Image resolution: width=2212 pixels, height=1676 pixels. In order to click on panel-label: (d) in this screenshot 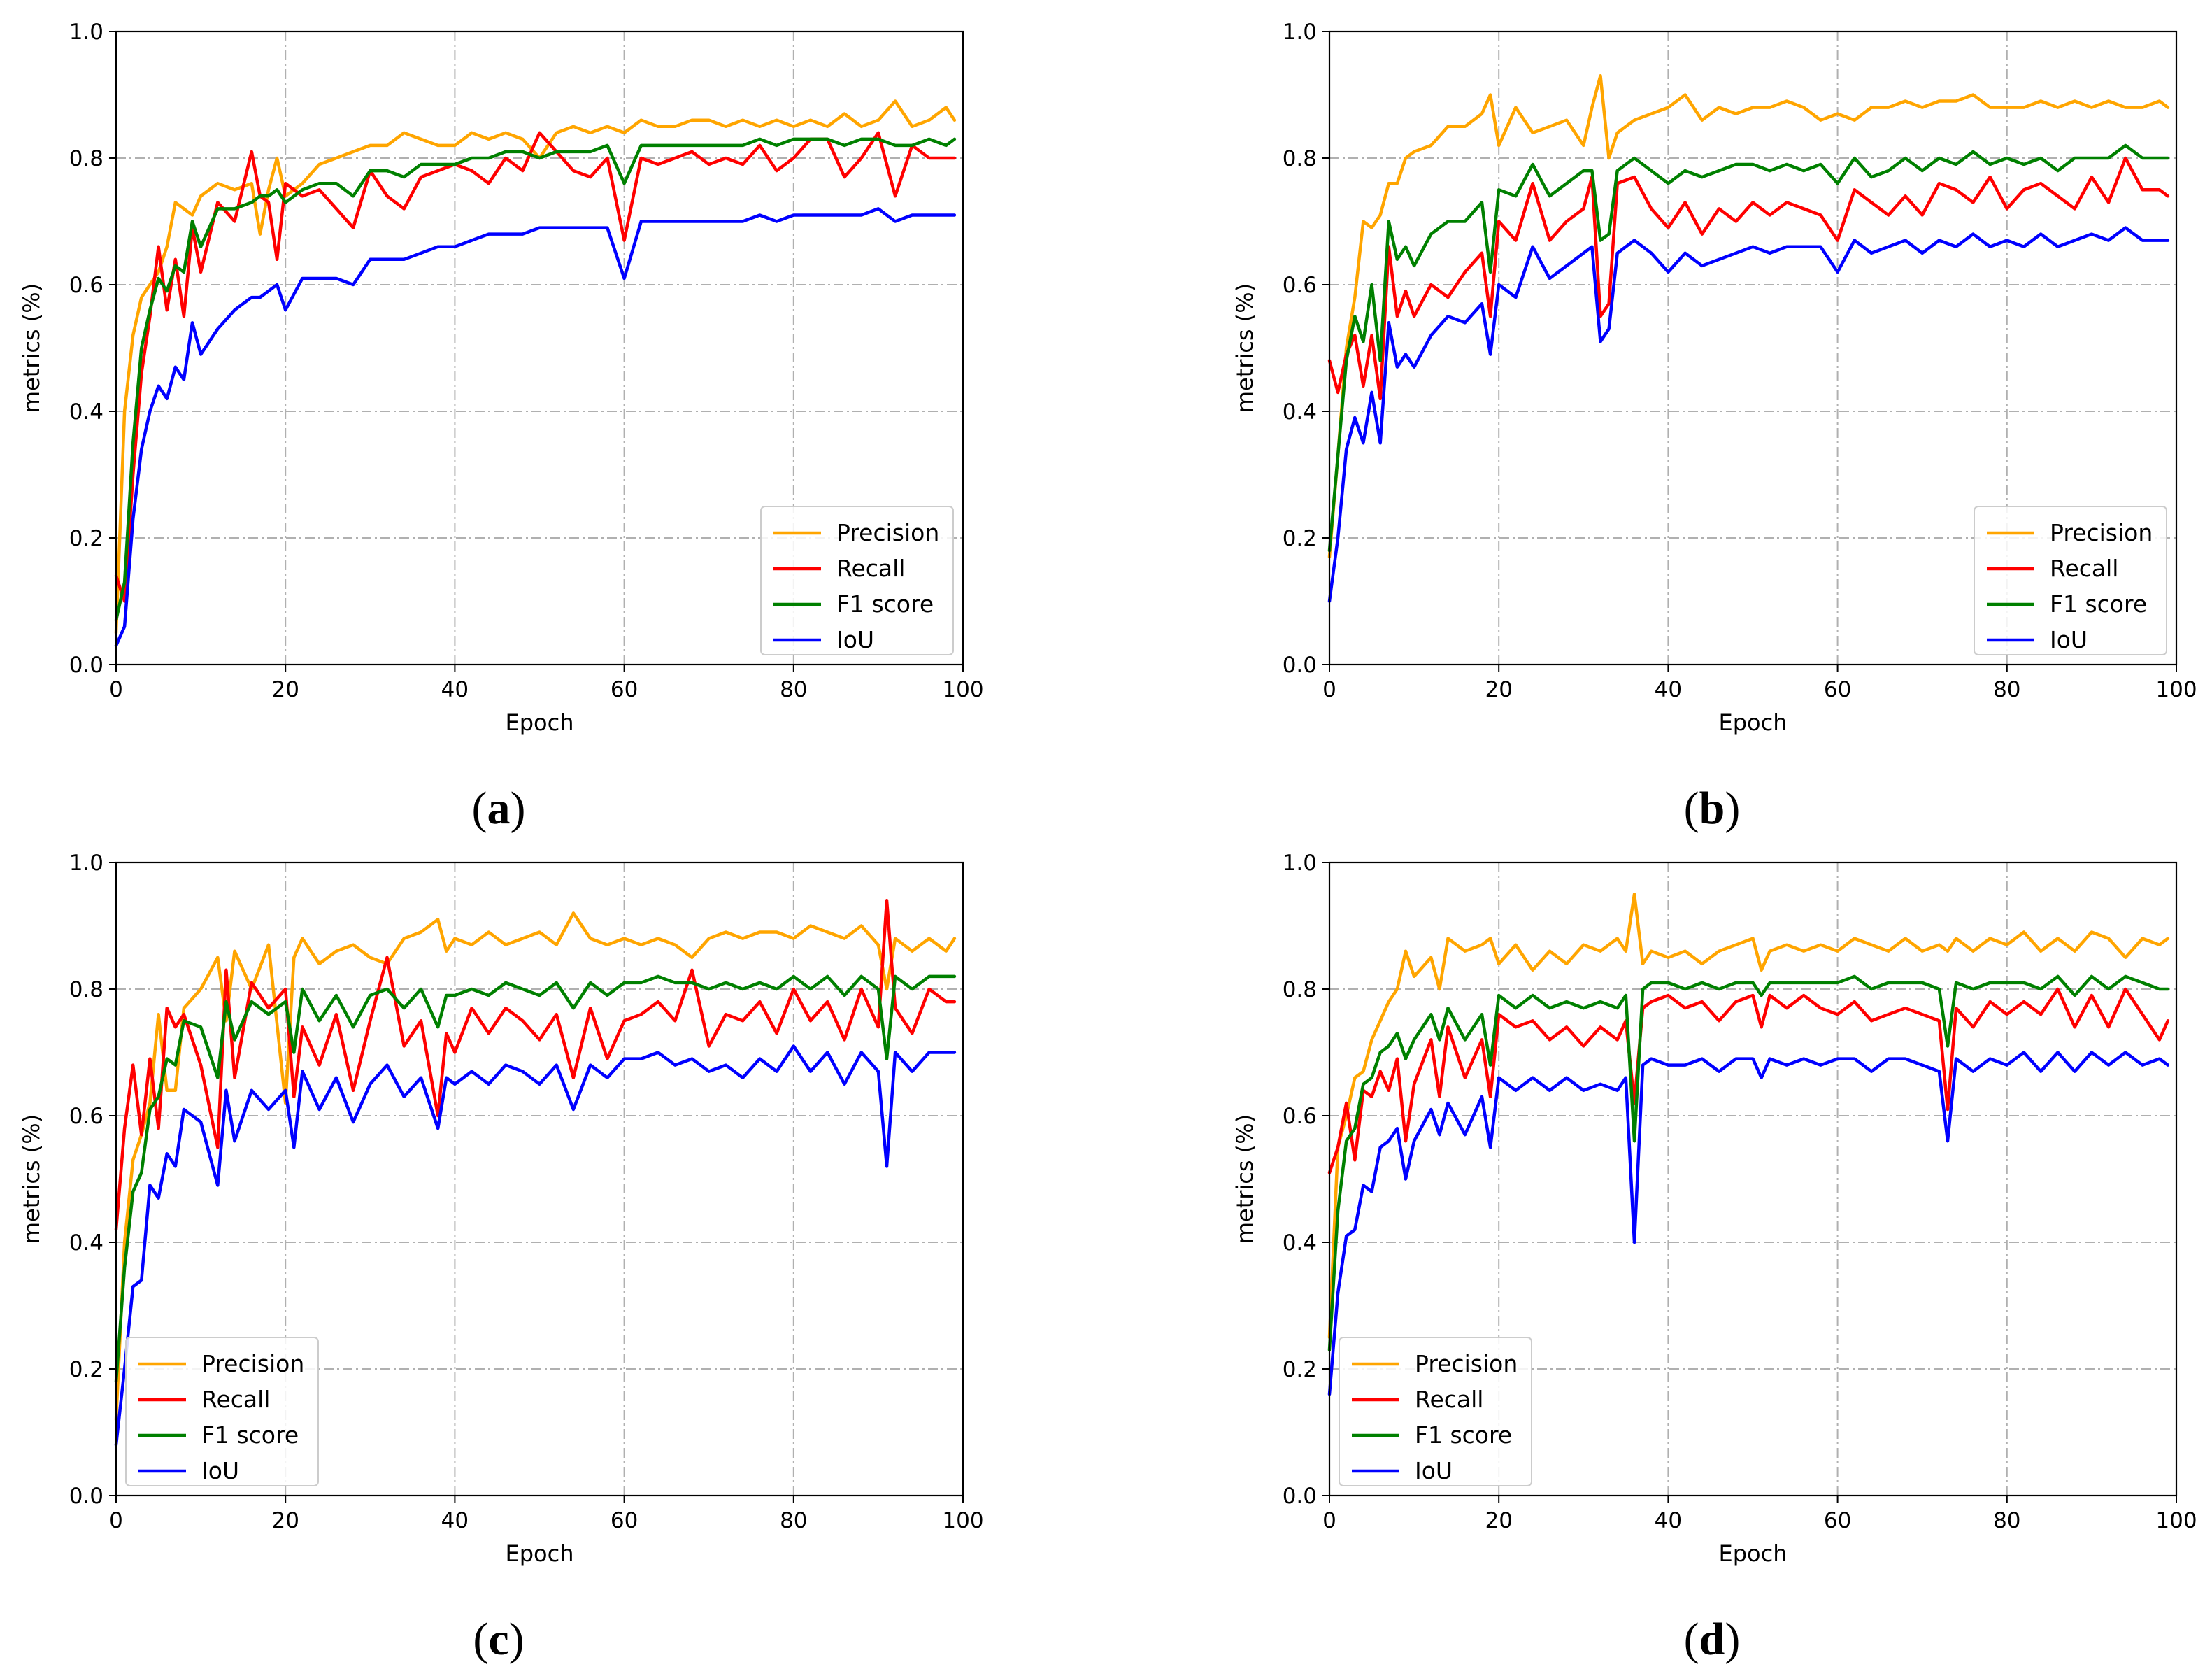, I will do `click(1712, 1639)`.